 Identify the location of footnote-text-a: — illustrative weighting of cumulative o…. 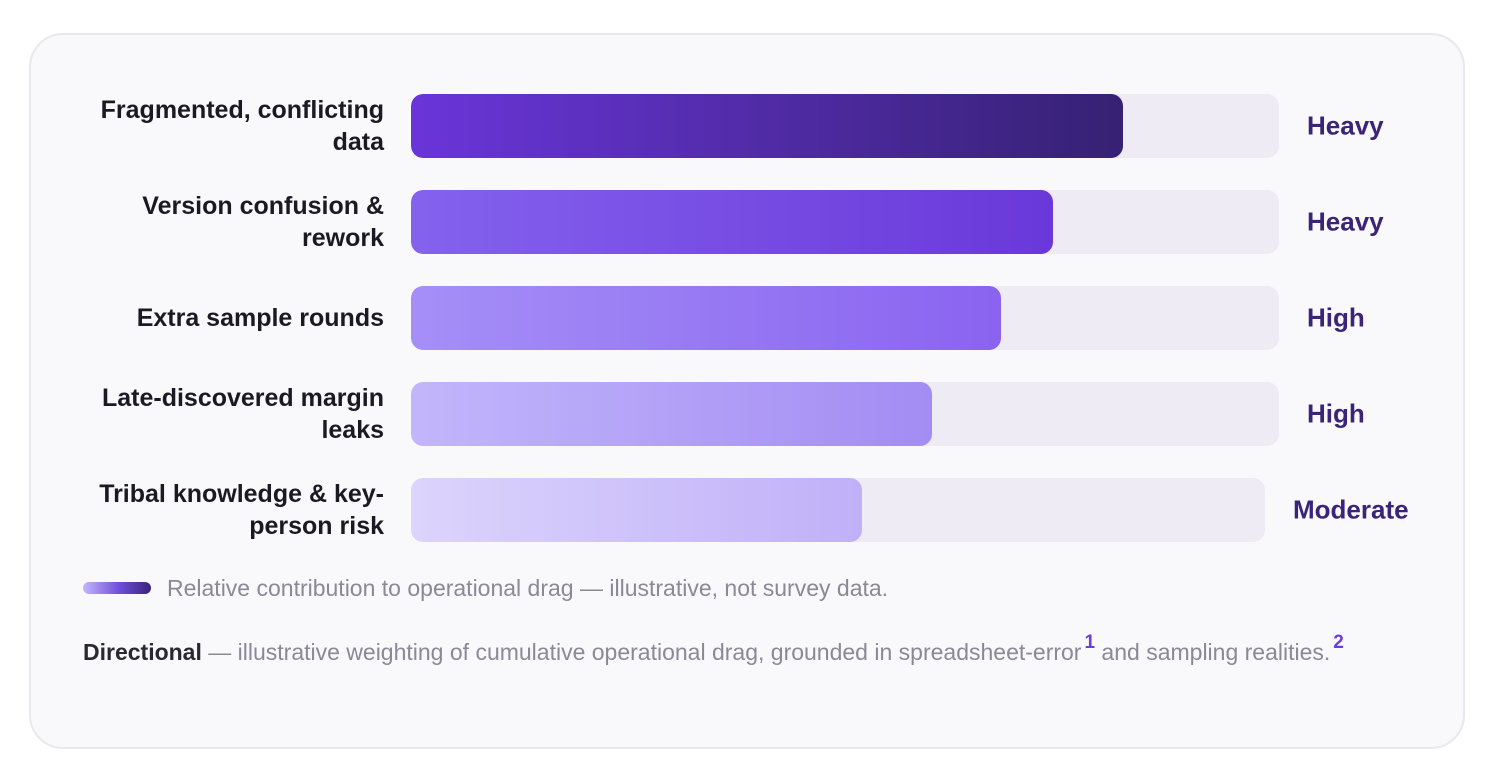
(641, 652).